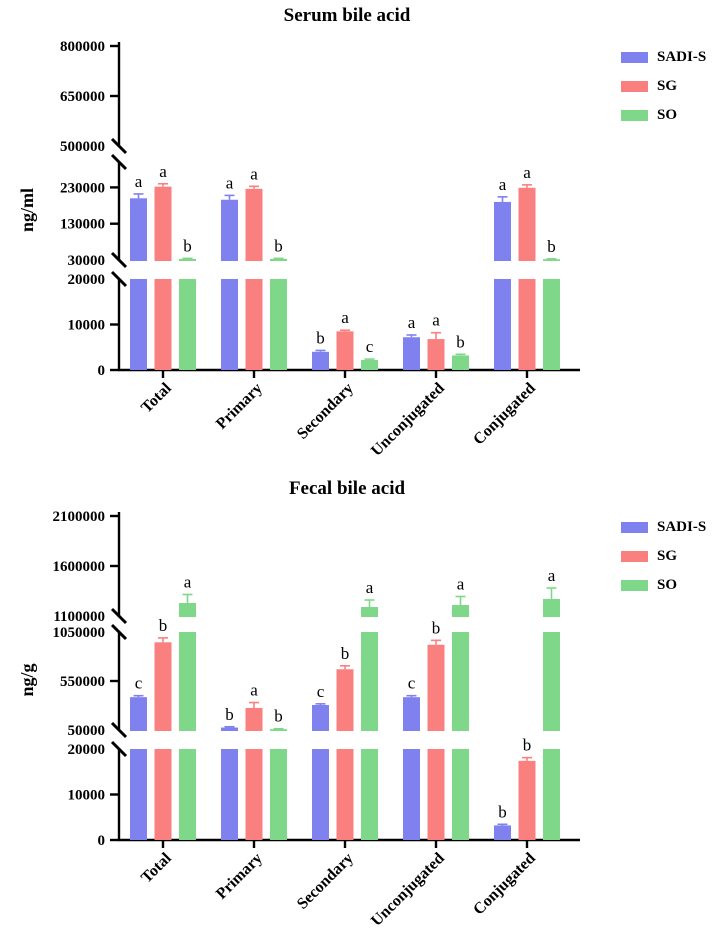  I want to click on y-tick-label: 0, so click(102, 841).